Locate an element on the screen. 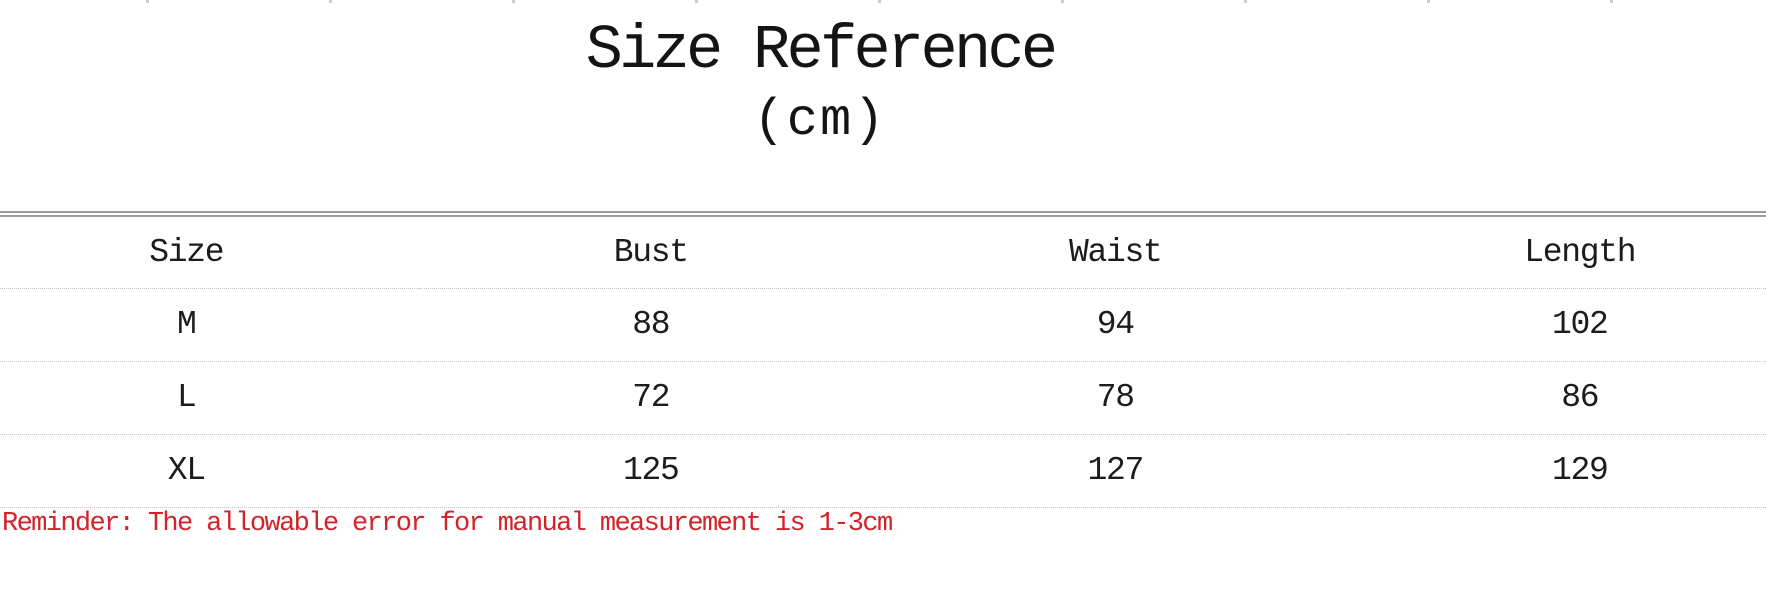 The height and width of the screenshot is (605, 1766). header-row: Size Bust Waist Length is located at coordinates (883, 251).